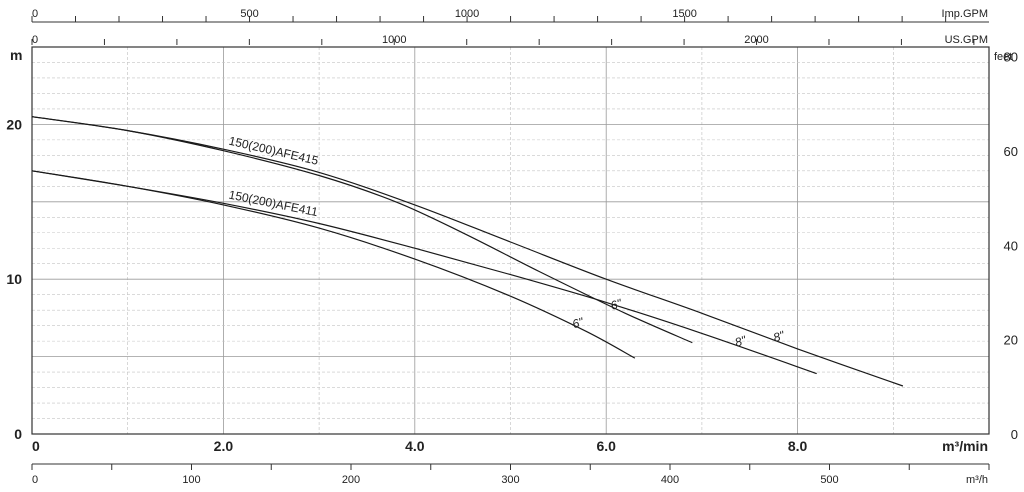 Image resolution: width=1024 pixels, height=492 pixels. I want to click on y-feet-tick-label: 20, so click(1011, 340).